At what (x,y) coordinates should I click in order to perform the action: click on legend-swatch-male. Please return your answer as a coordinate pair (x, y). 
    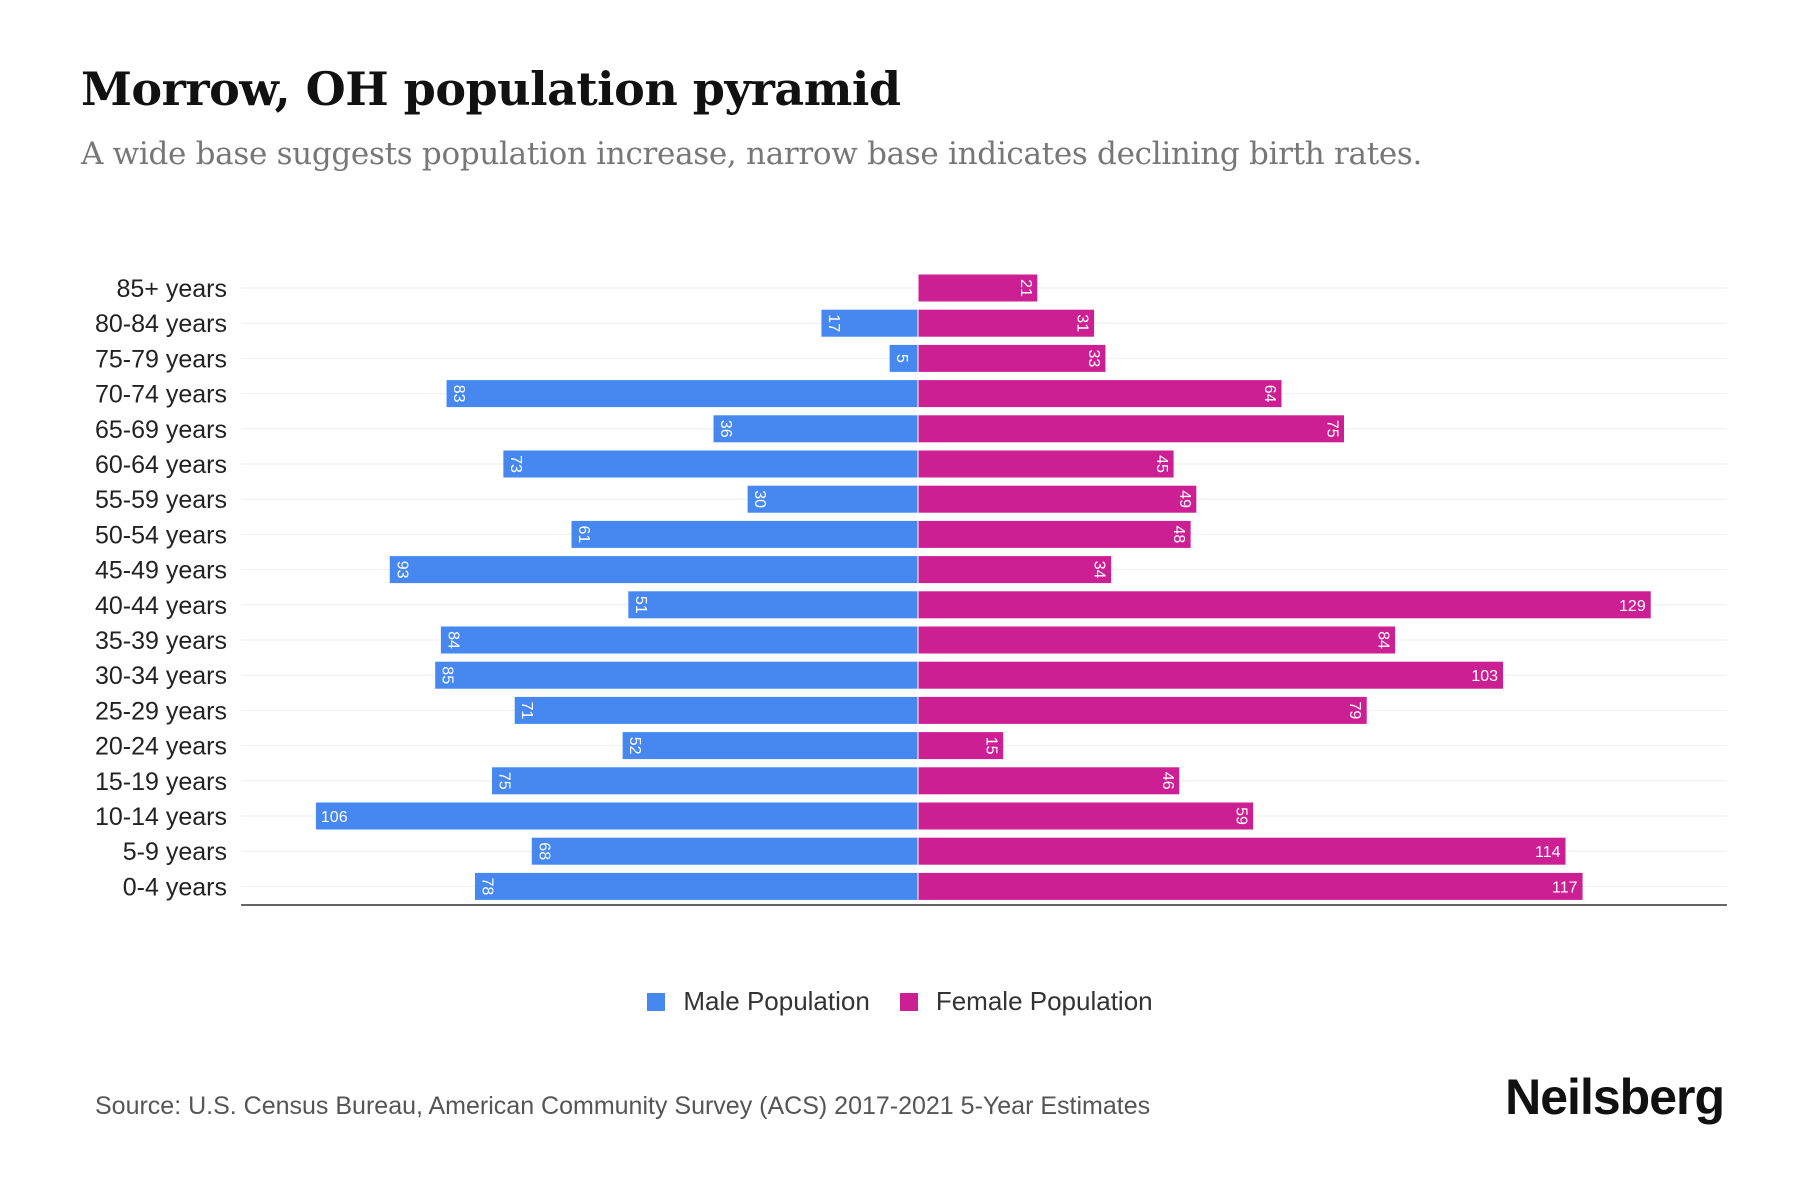
    Looking at the image, I should click on (656, 1001).